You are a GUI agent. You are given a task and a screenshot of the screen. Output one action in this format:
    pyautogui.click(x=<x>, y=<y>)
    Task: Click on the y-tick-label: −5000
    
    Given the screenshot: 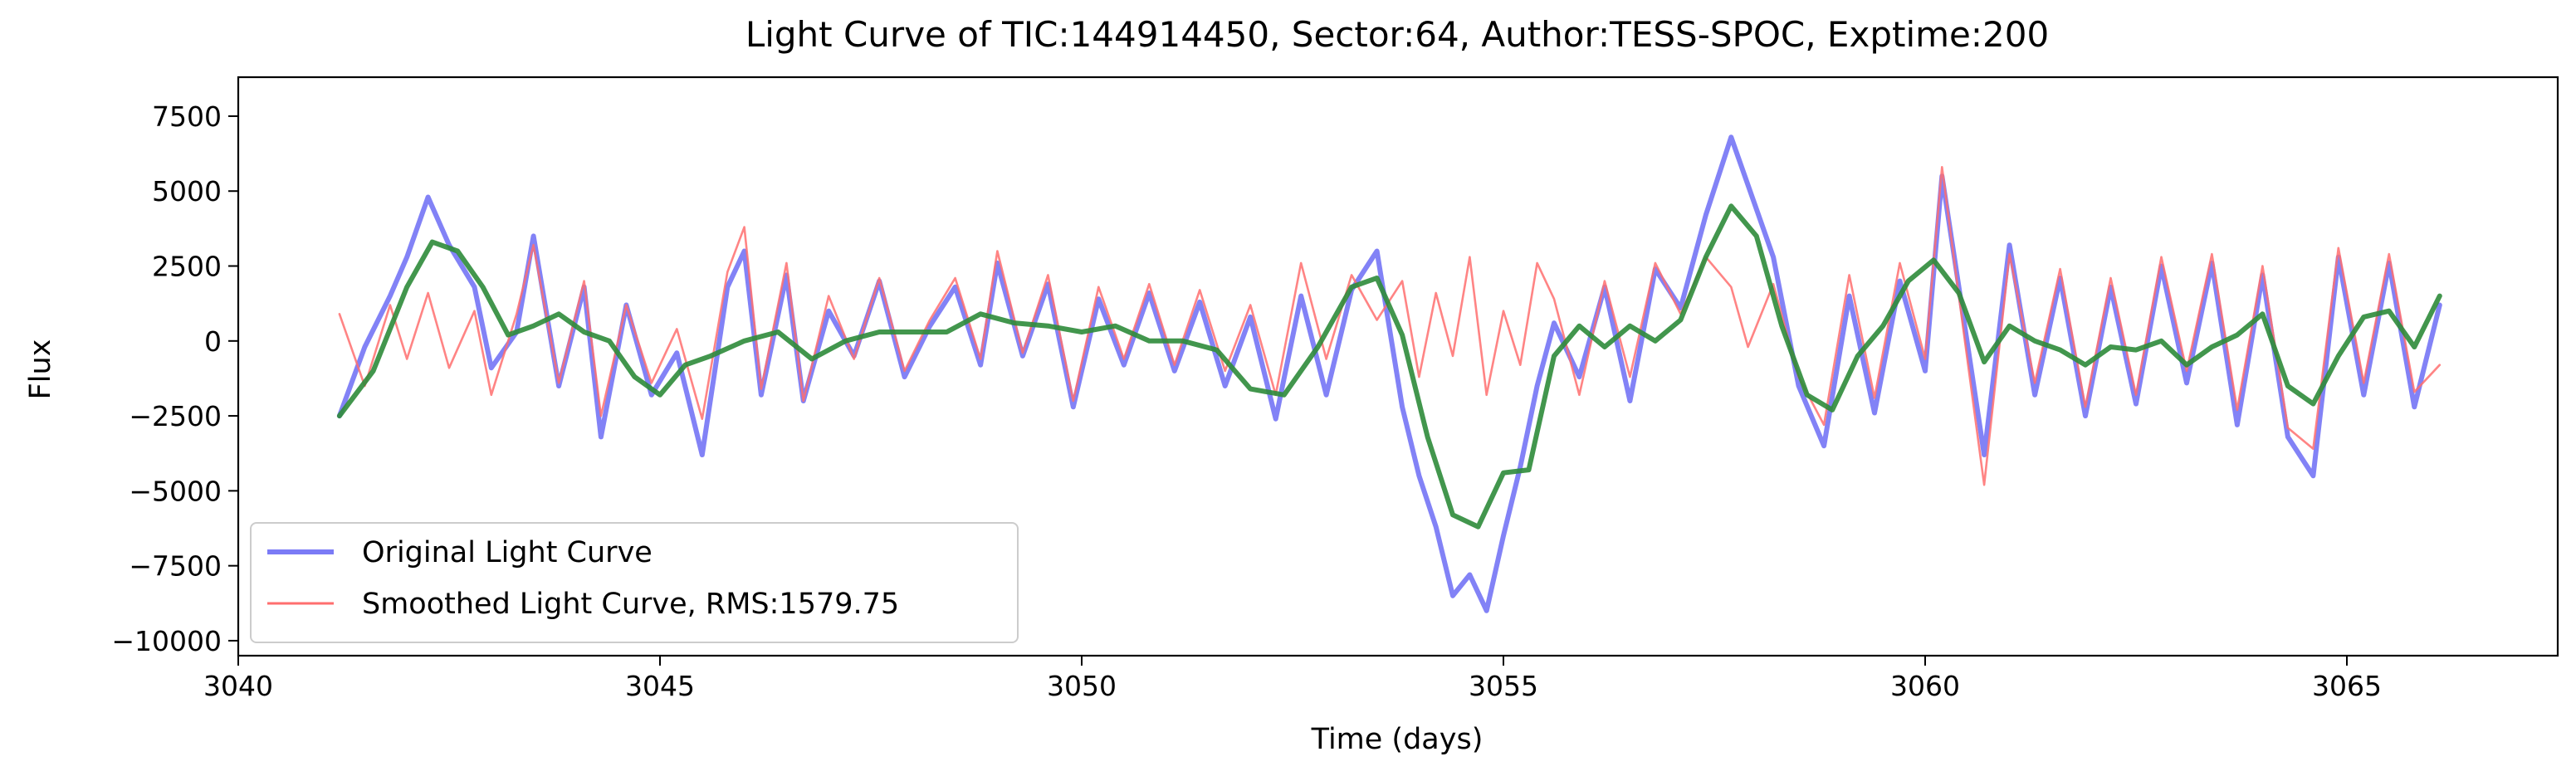 What is the action you would take?
    pyautogui.click(x=175, y=491)
    